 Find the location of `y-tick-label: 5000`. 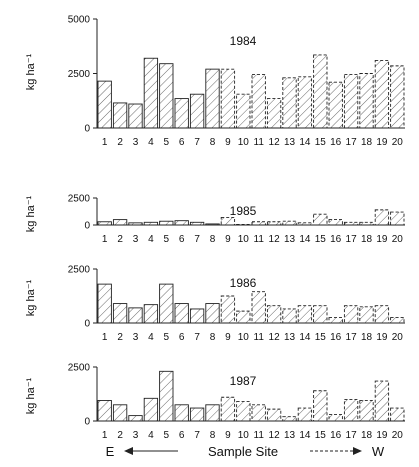

y-tick-label: 5000 is located at coordinates (79, 20).